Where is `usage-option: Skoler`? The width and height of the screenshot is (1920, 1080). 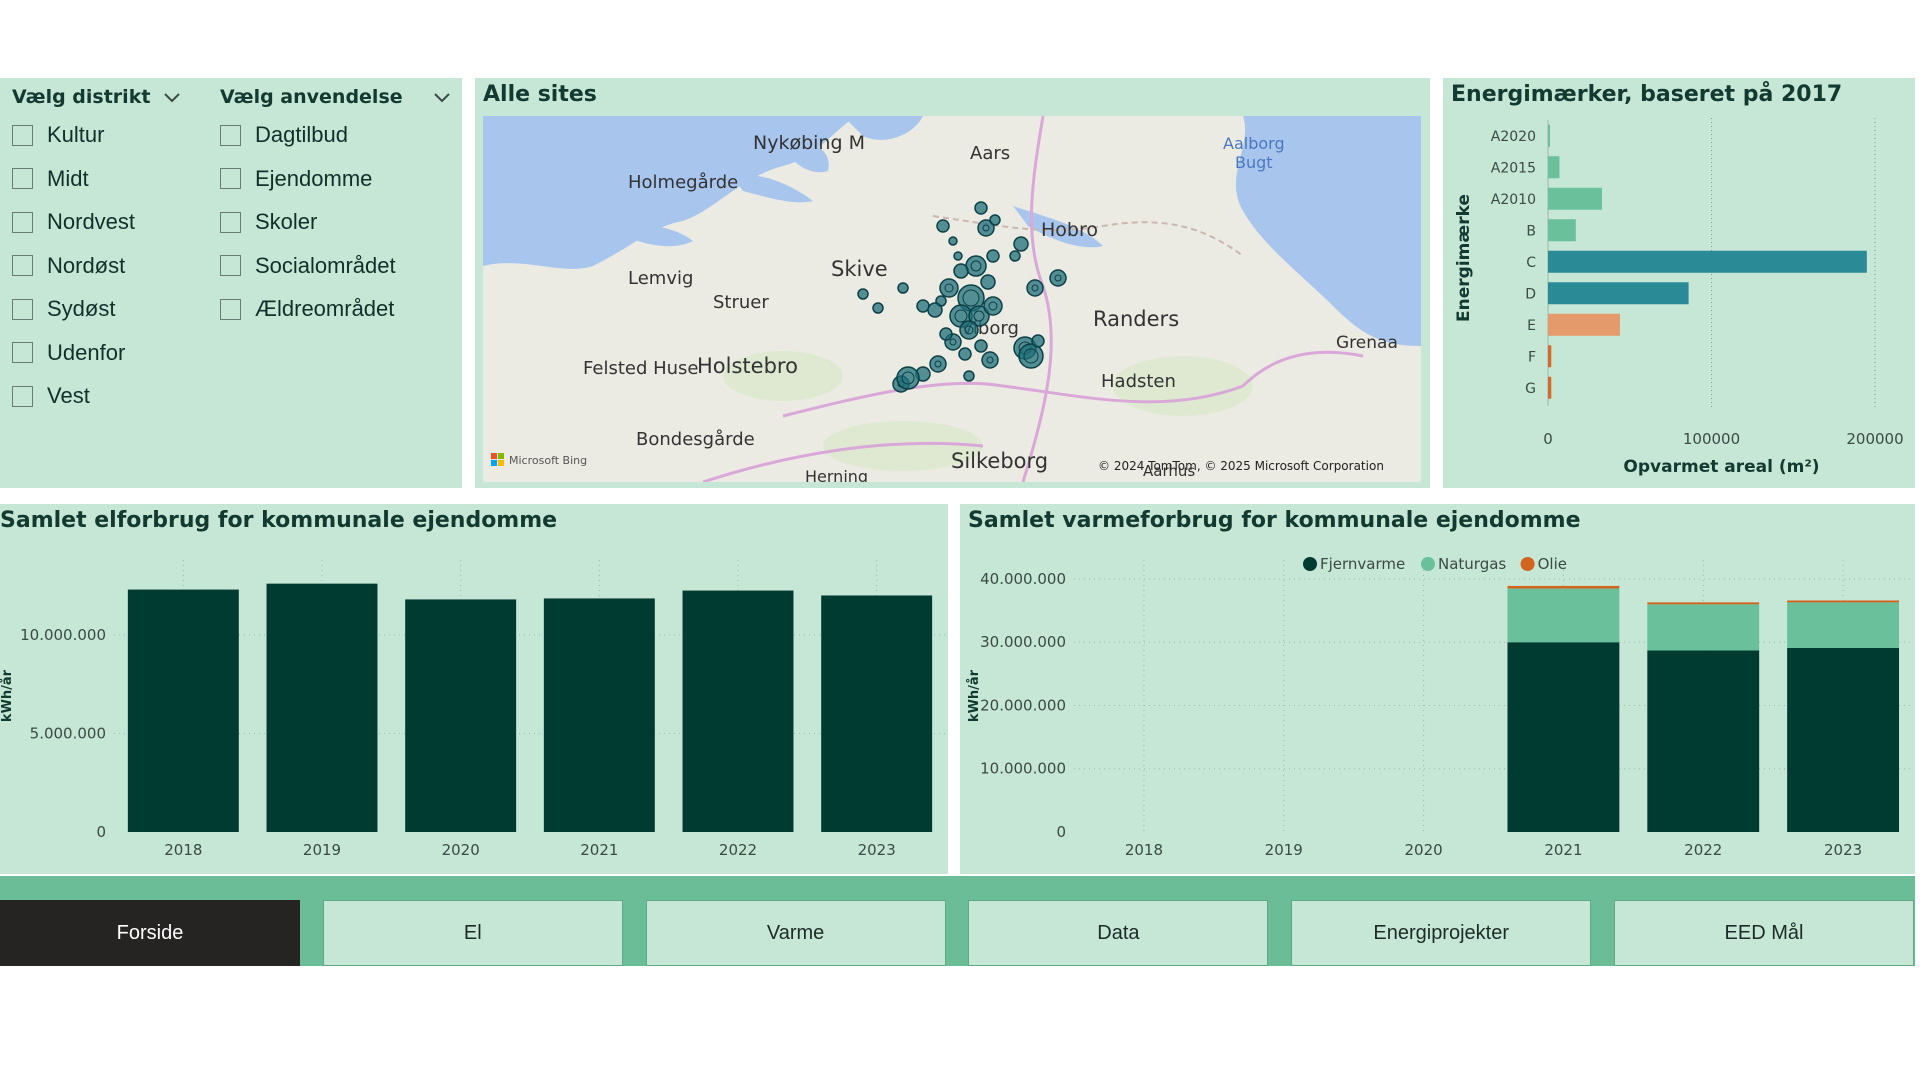 usage-option: Skoler is located at coordinates (268, 222).